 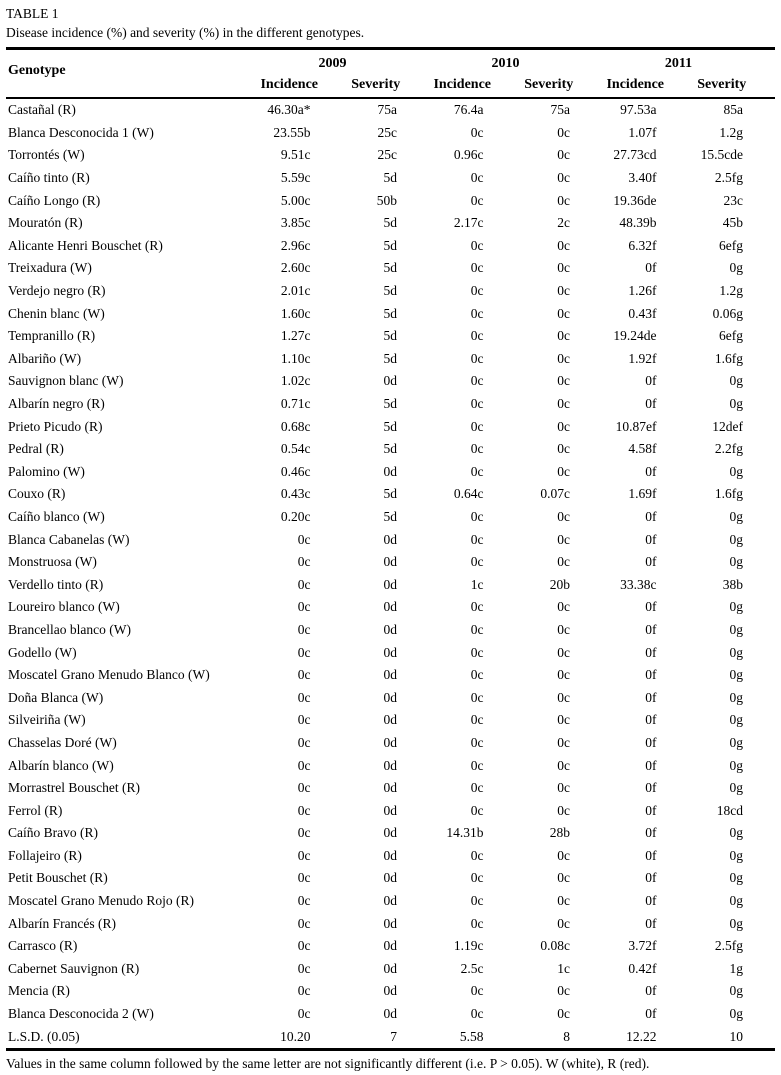 I want to click on value-cell: 12.22, so click(x=641, y=1036).